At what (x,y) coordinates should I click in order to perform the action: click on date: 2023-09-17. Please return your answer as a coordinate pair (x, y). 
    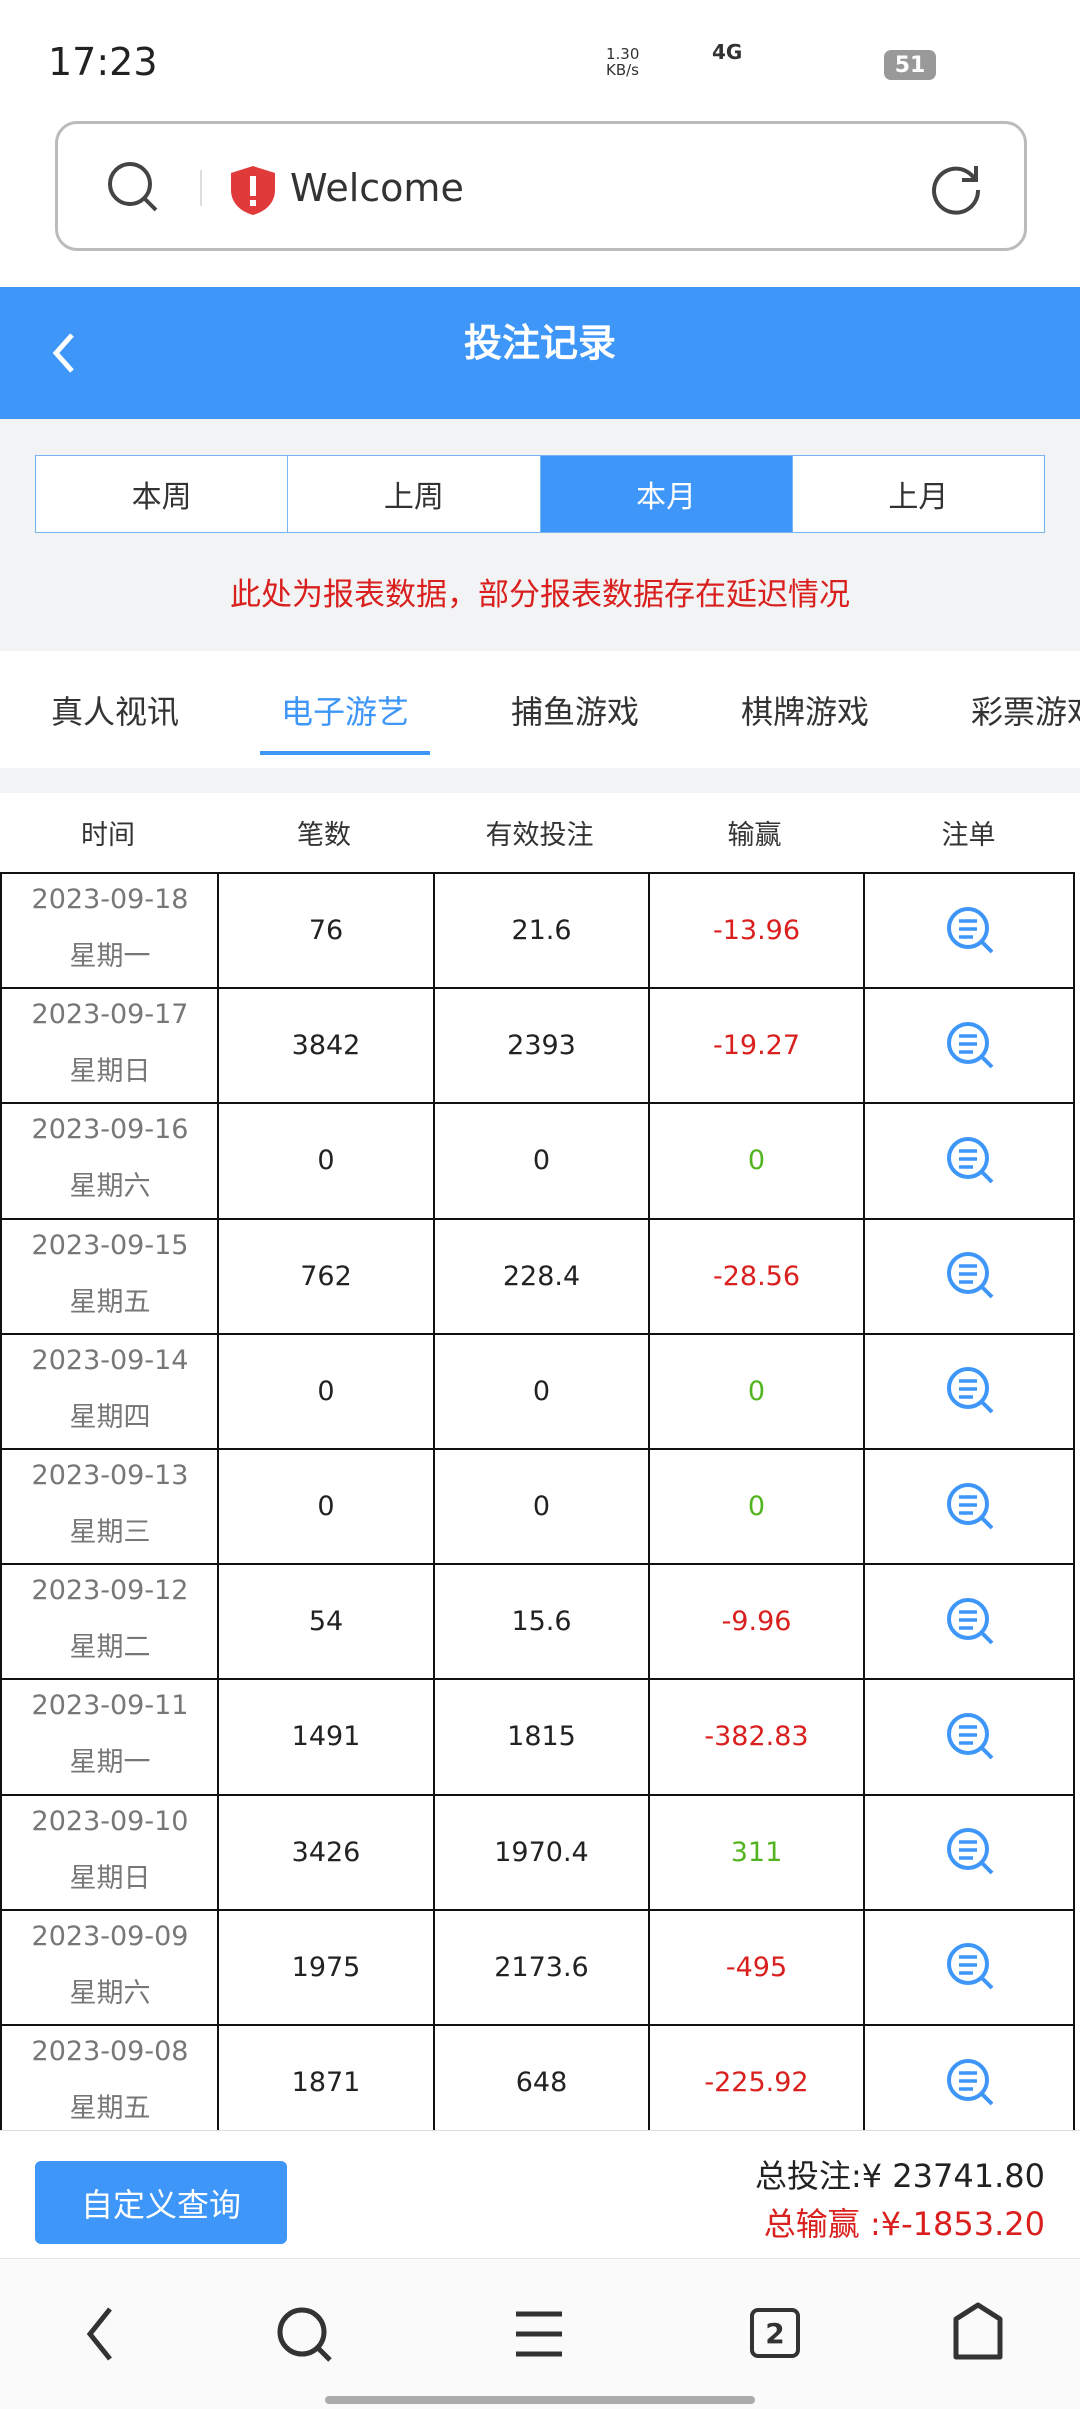
    Looking at the image, I should click on (110, 1015).